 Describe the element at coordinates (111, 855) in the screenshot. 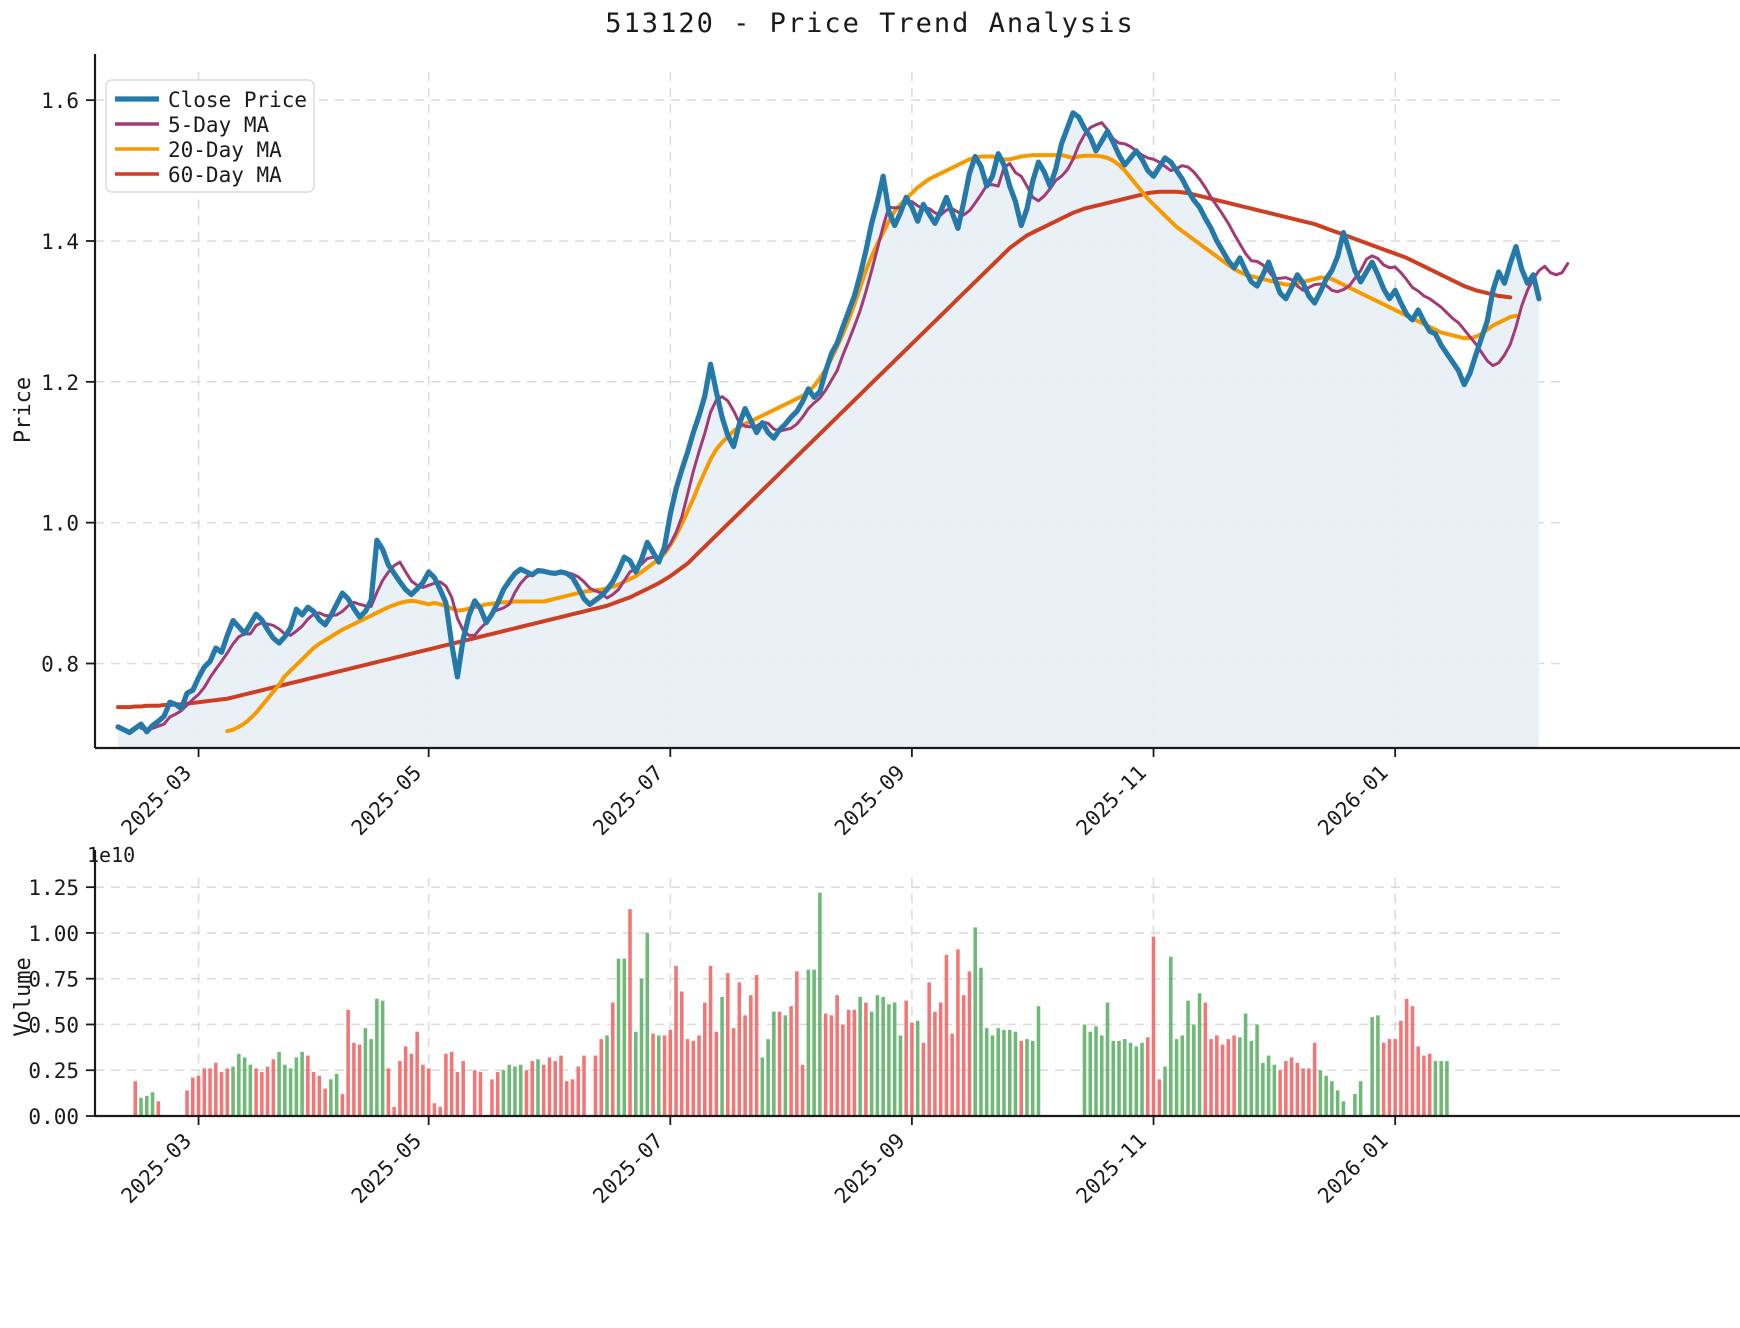

I see `volume-offset-label: 1e10` at that location.